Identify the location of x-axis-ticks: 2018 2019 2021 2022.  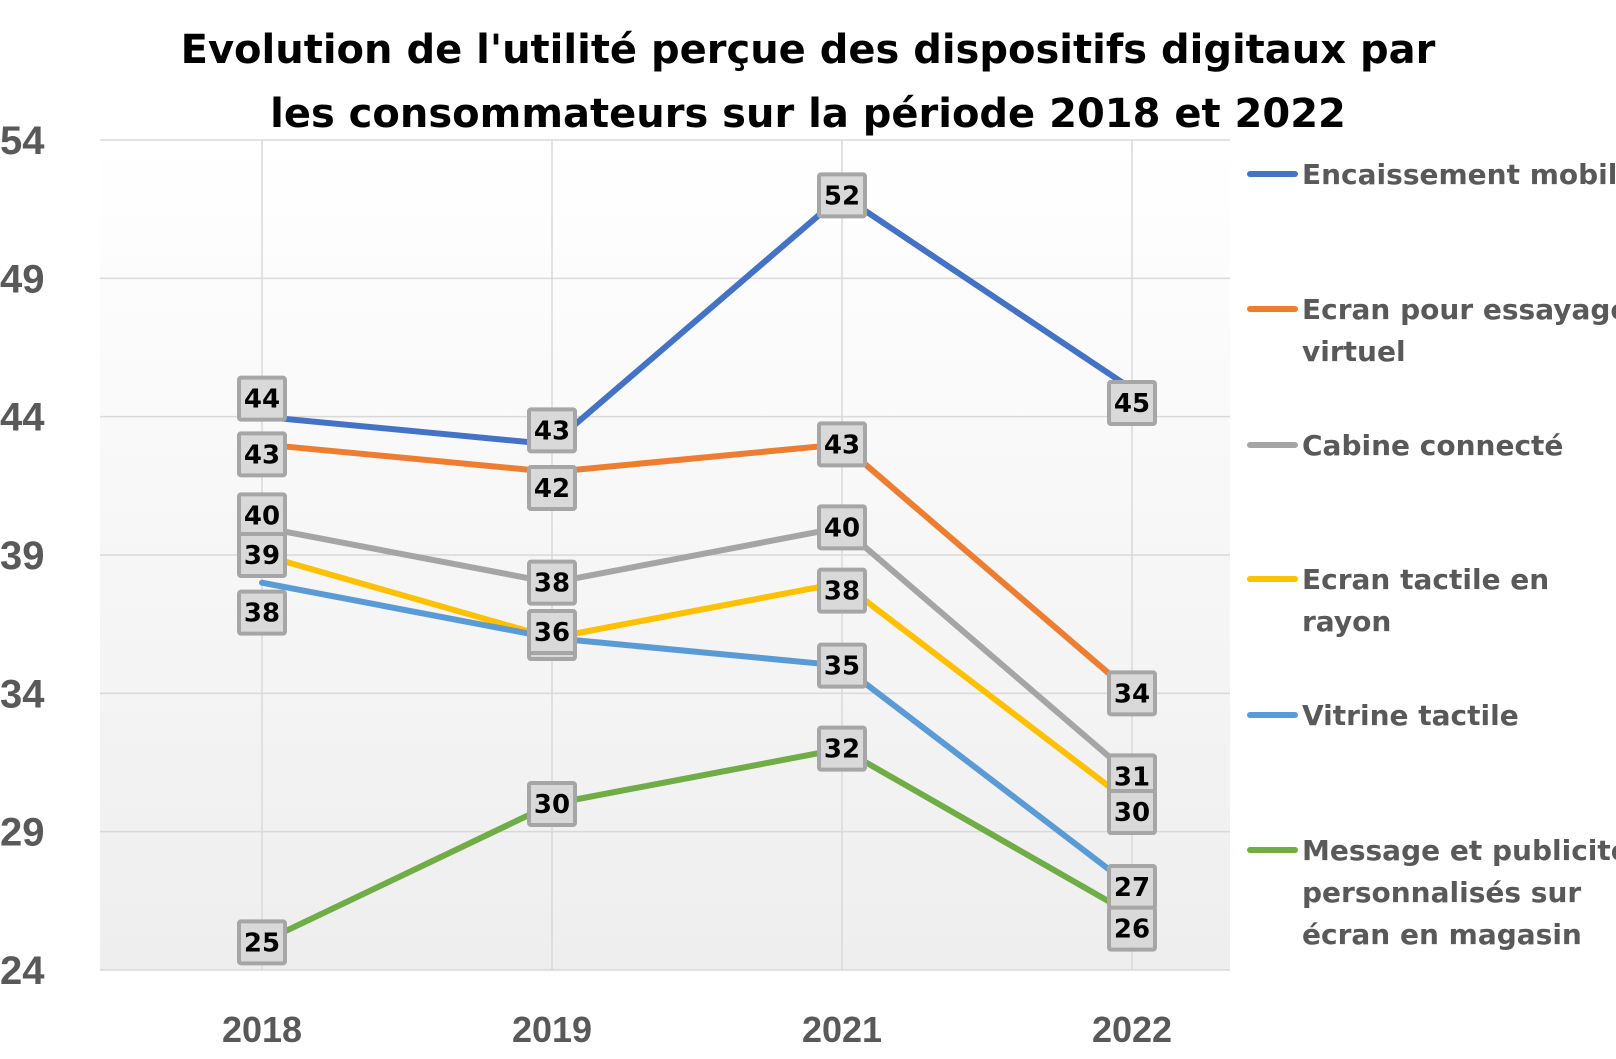
(697, 1029).